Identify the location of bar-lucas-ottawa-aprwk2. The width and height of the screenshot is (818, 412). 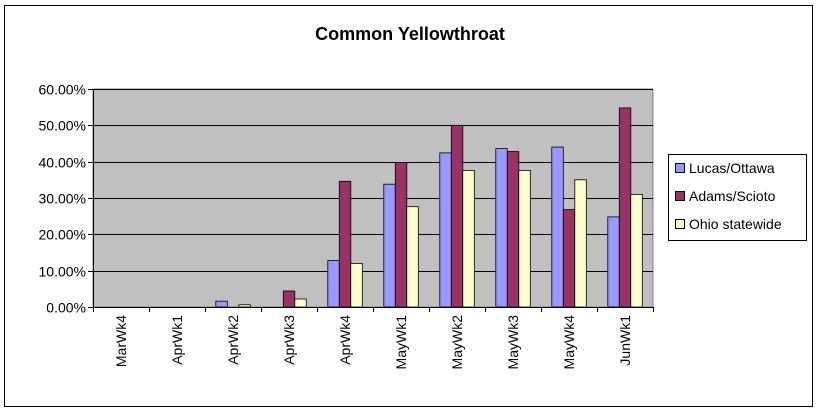
(221, 304).